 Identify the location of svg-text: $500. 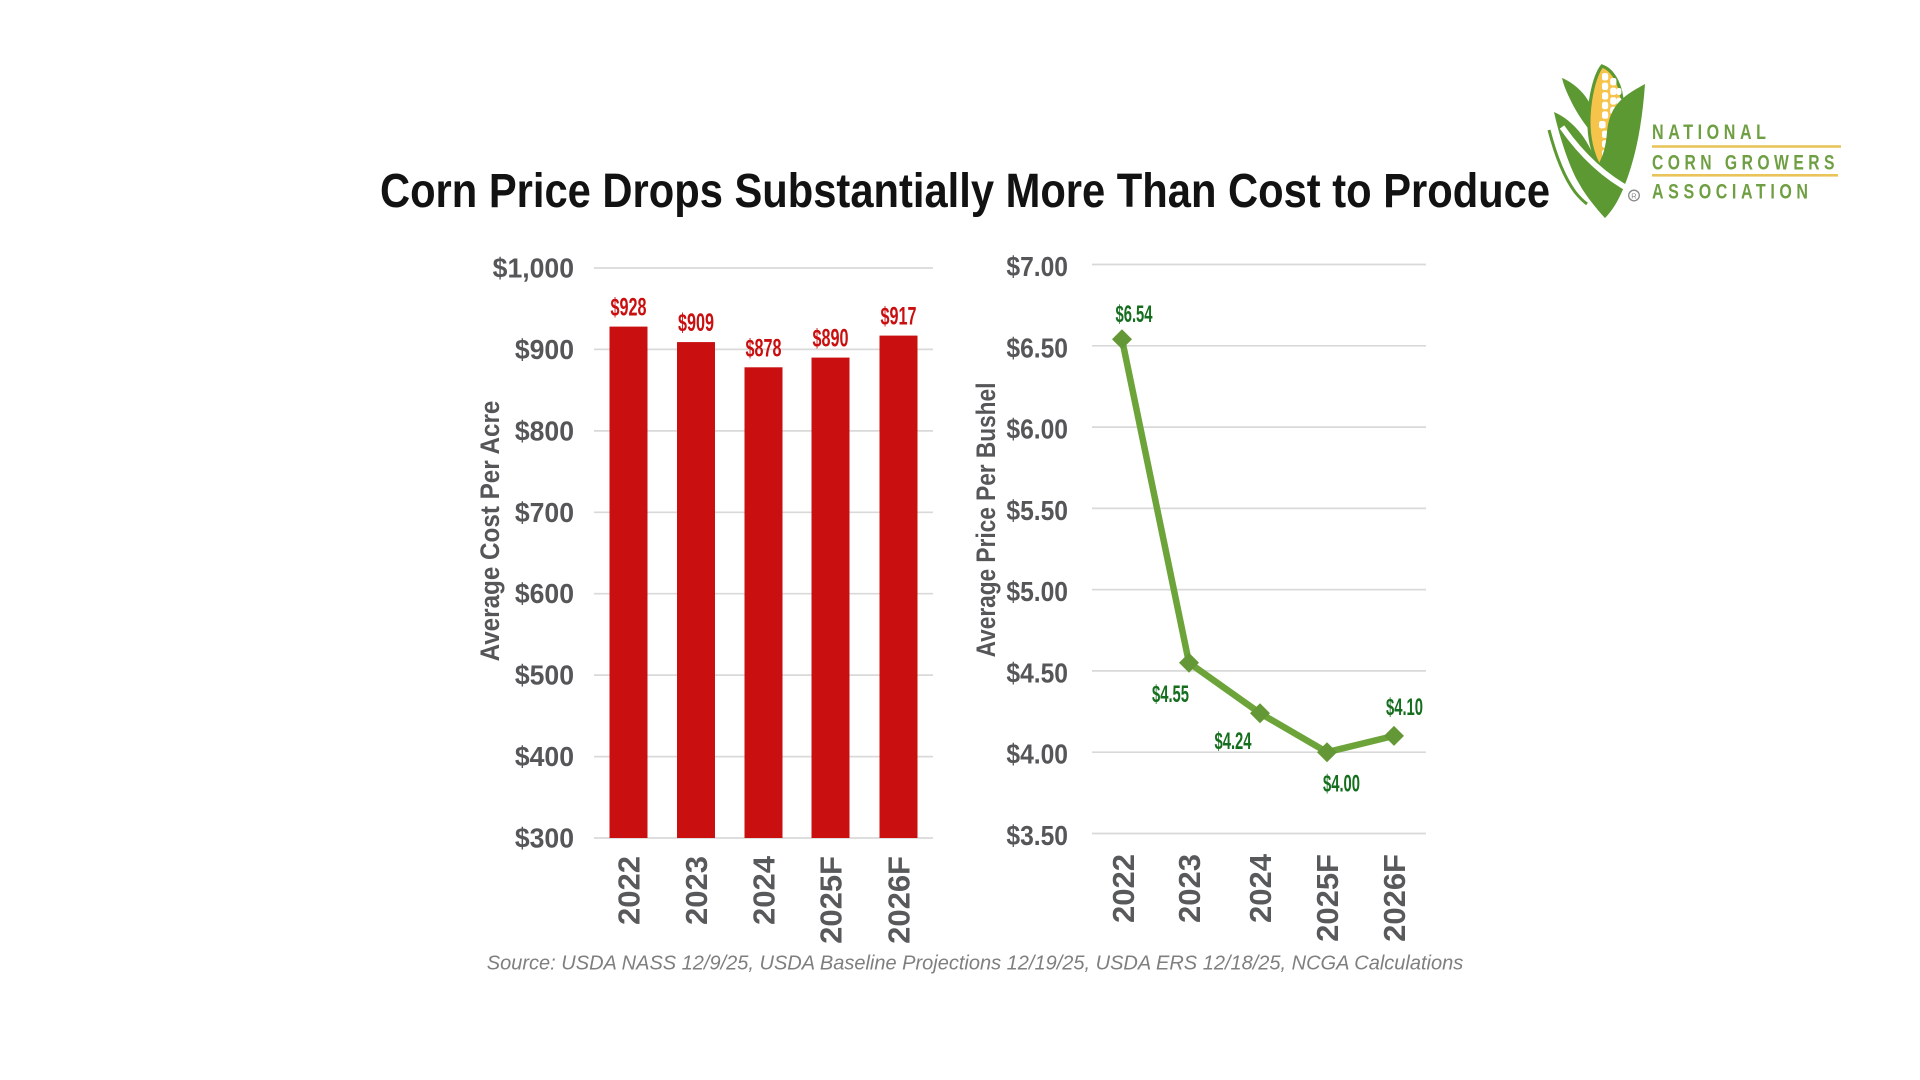
(544, 675).